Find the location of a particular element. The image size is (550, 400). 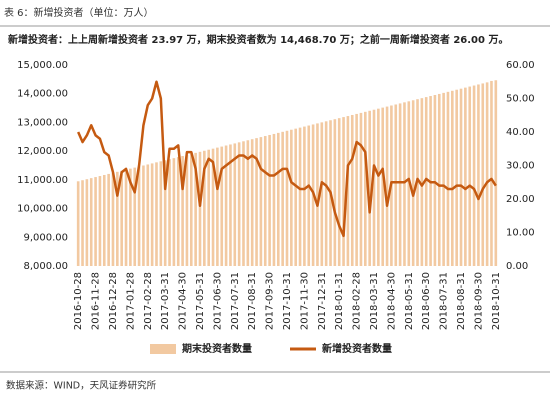

y-tick-label: 13,000.00 is located at coordinates (42, 122).